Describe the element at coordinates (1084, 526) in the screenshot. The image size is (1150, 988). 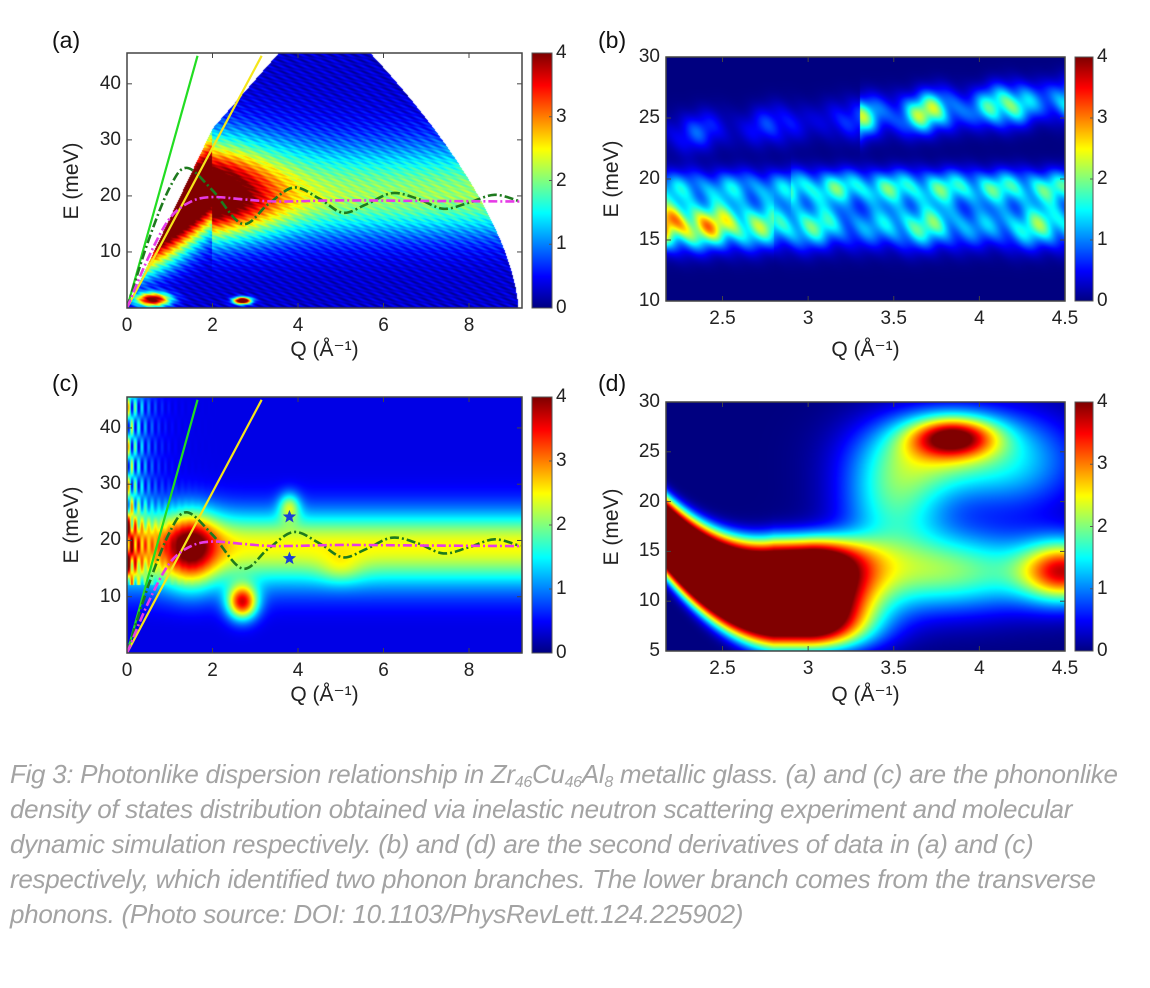
I see `colorbar-d` at that location.